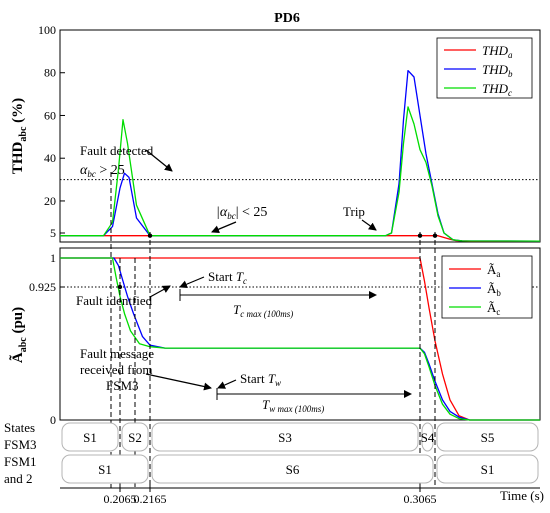 This screenshot has width=550, height=513. I want to click on marker-trip, so click(420, 235).